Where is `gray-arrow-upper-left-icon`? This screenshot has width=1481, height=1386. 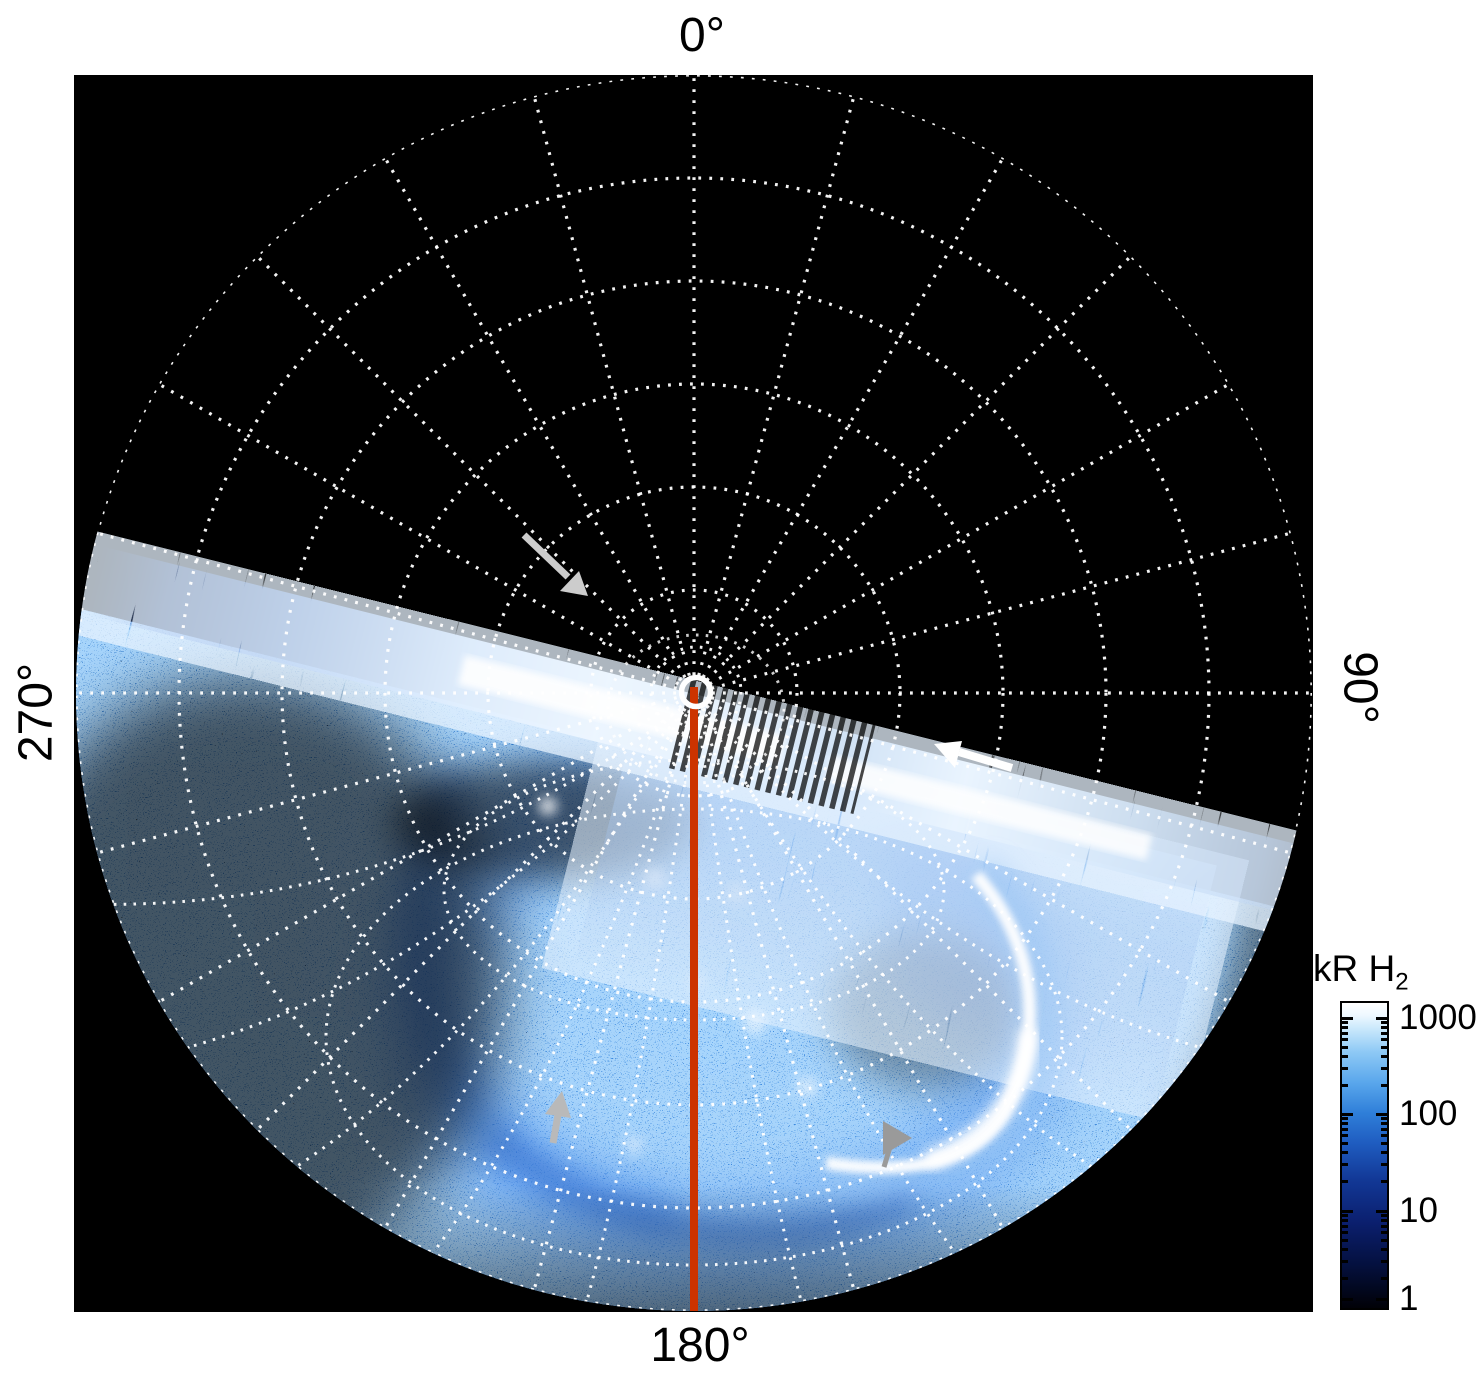
gray-arrow-upper-left-icon is located at coordinates (554, 564).